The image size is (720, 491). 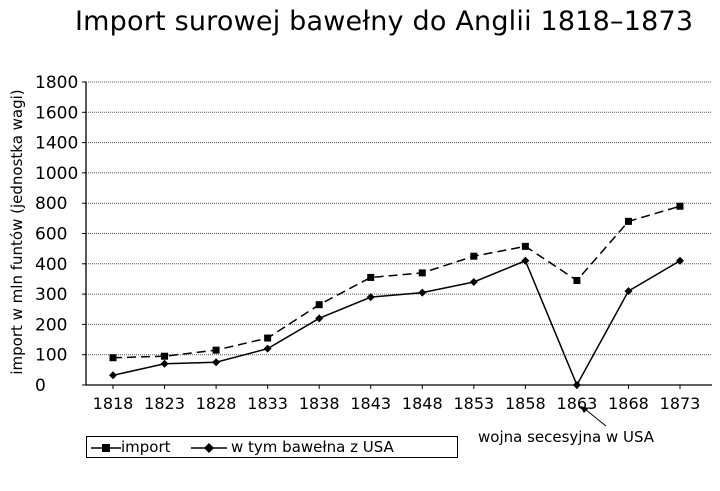 I want to click on y-tick-label: 1800, so click(x=56, y=83).